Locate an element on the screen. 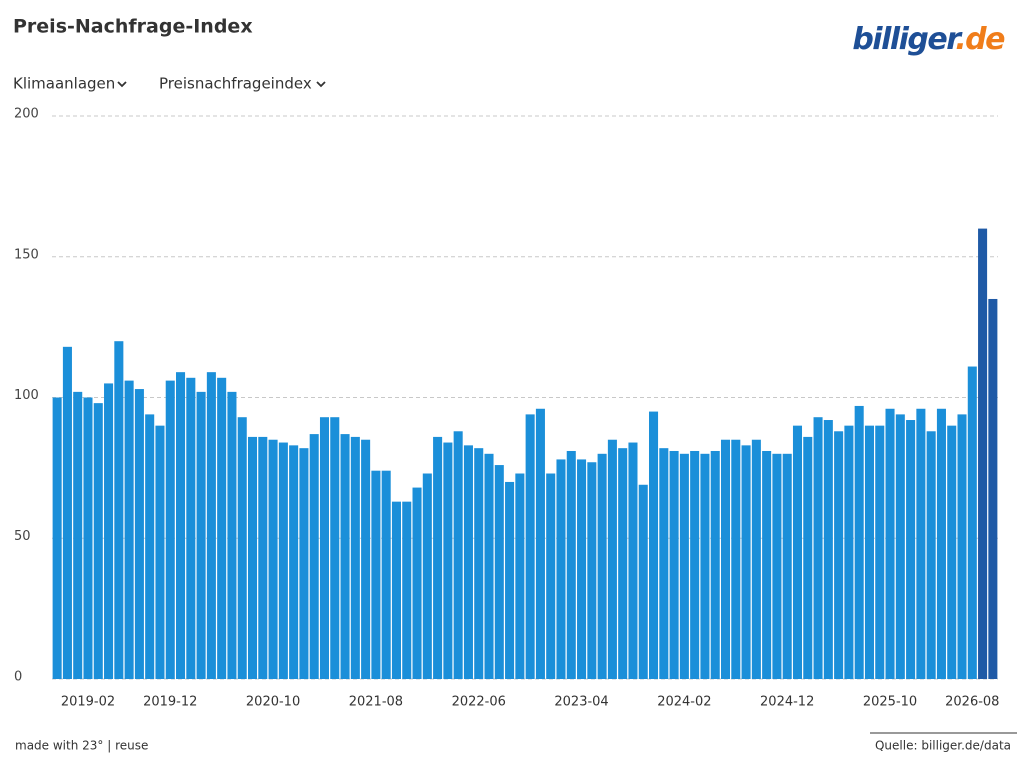  source: Quelle: billiger.de/data is located at coordinates (943, 746).